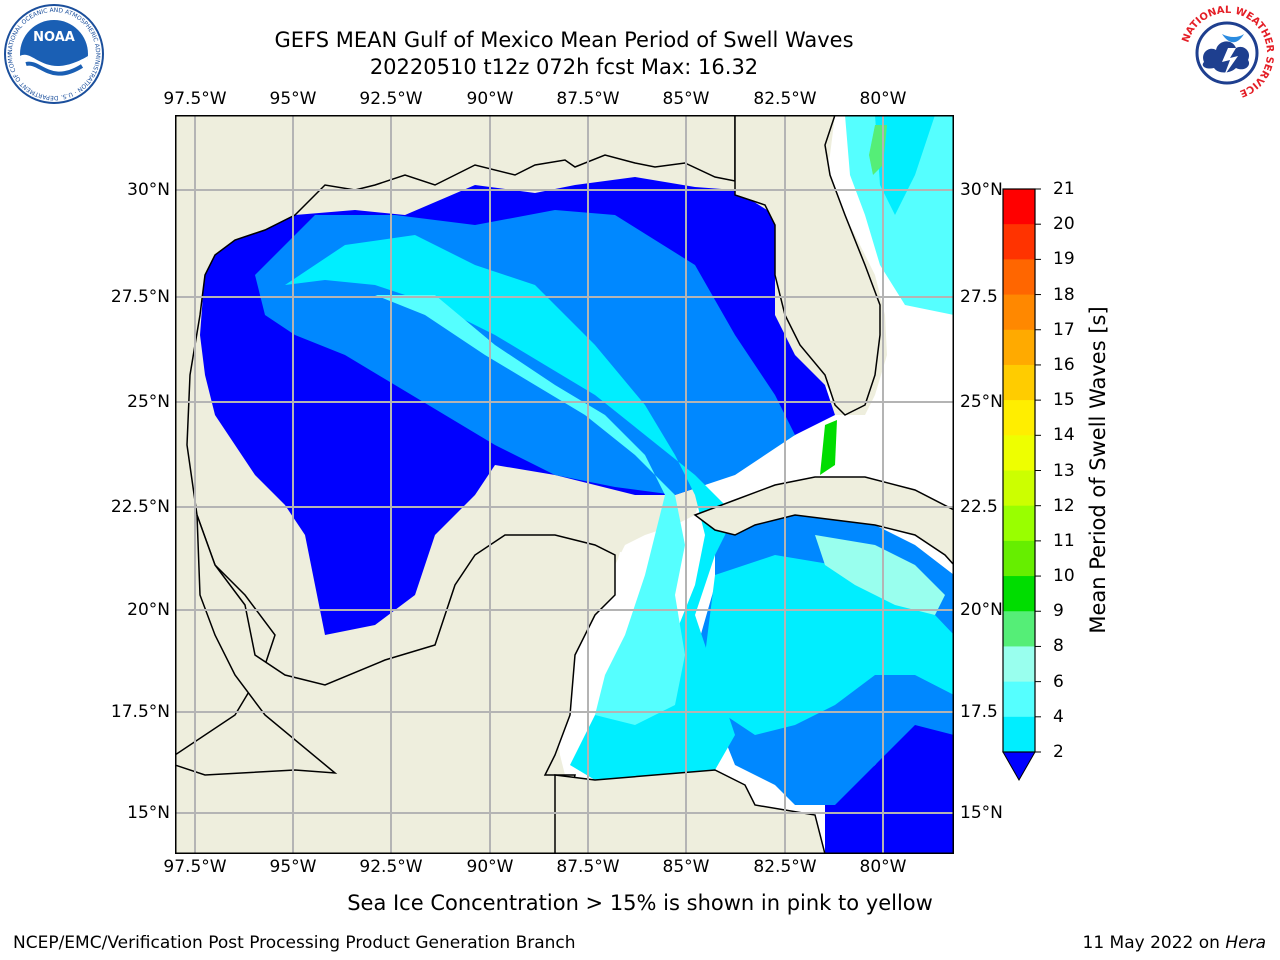 The image size is (1280, 960). What do you see at coordinates (686, 99) in the screenshot?
I see `lon-label-top: 85°W` at bounding box center [686, 99].